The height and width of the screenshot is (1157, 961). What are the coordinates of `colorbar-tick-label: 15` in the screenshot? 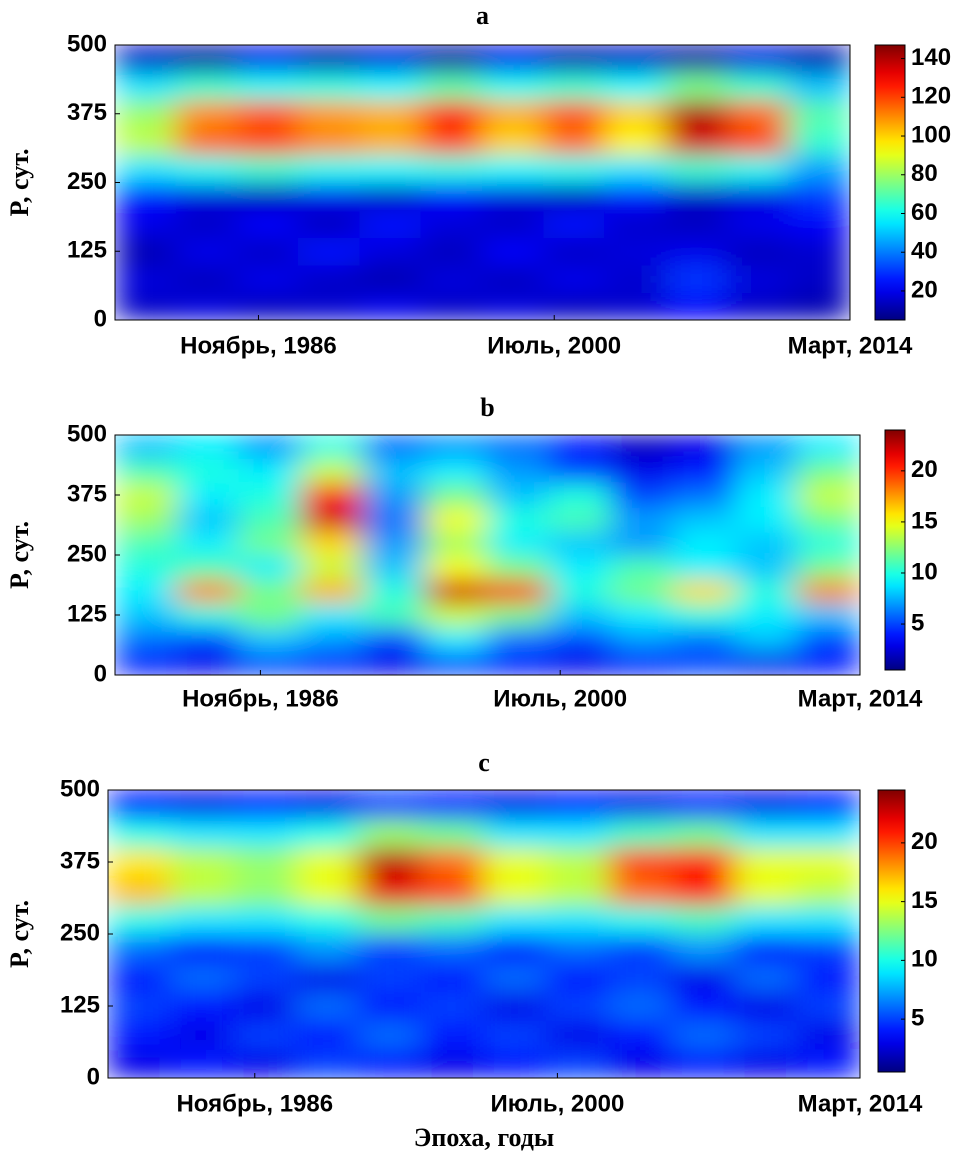 It's located at (924, 900).